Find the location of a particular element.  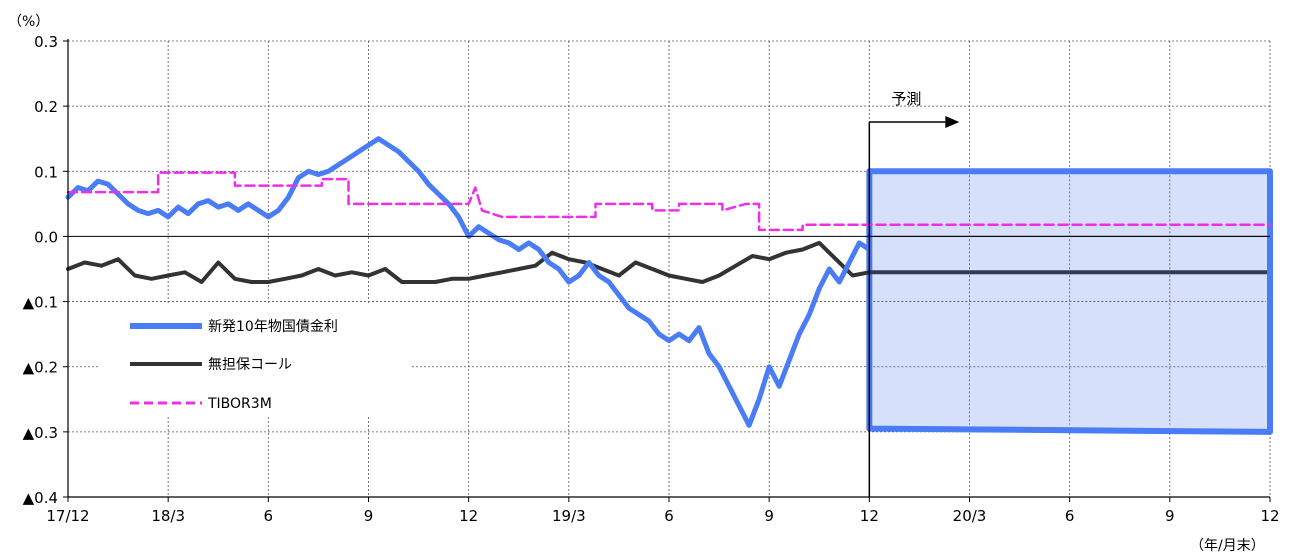

x-tick-label-6: 6 is located at coordinates (669, 516).